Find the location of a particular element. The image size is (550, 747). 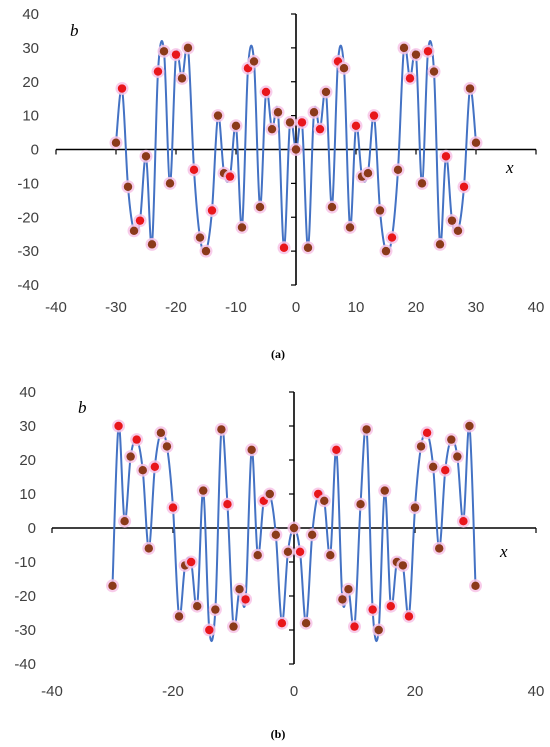

x-tick-label: 0 is located at coordinates (296, 307).